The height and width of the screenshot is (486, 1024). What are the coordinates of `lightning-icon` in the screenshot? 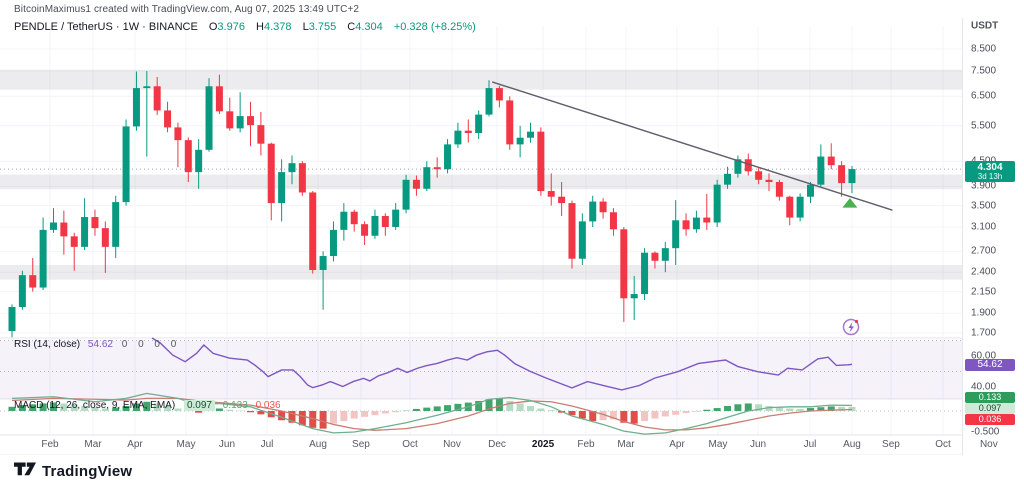 It's located at (851, 327).